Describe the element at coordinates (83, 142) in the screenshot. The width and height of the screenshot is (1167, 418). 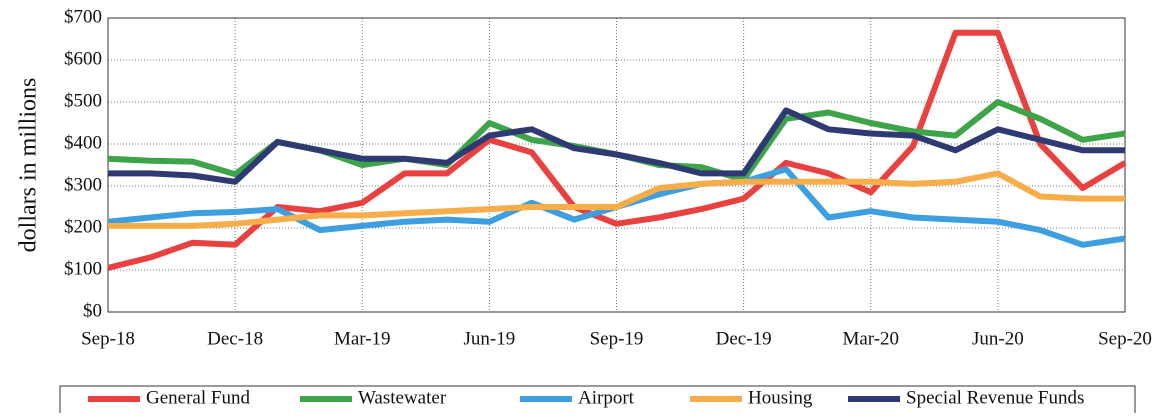
I see `y-tick-label: $400` at that location.